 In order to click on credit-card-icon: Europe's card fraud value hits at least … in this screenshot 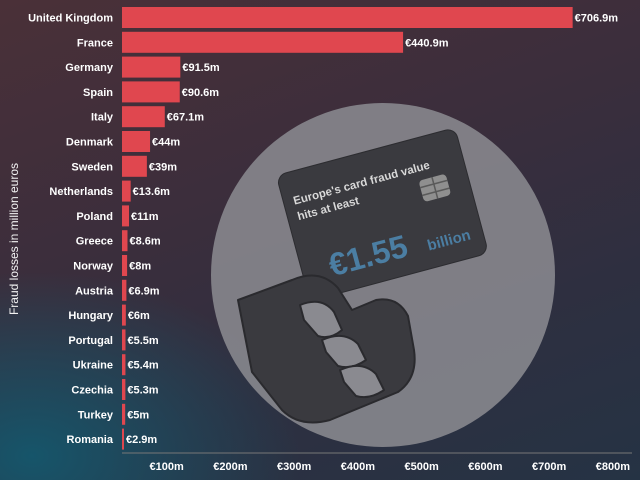, I will do `click(382, 214)`.